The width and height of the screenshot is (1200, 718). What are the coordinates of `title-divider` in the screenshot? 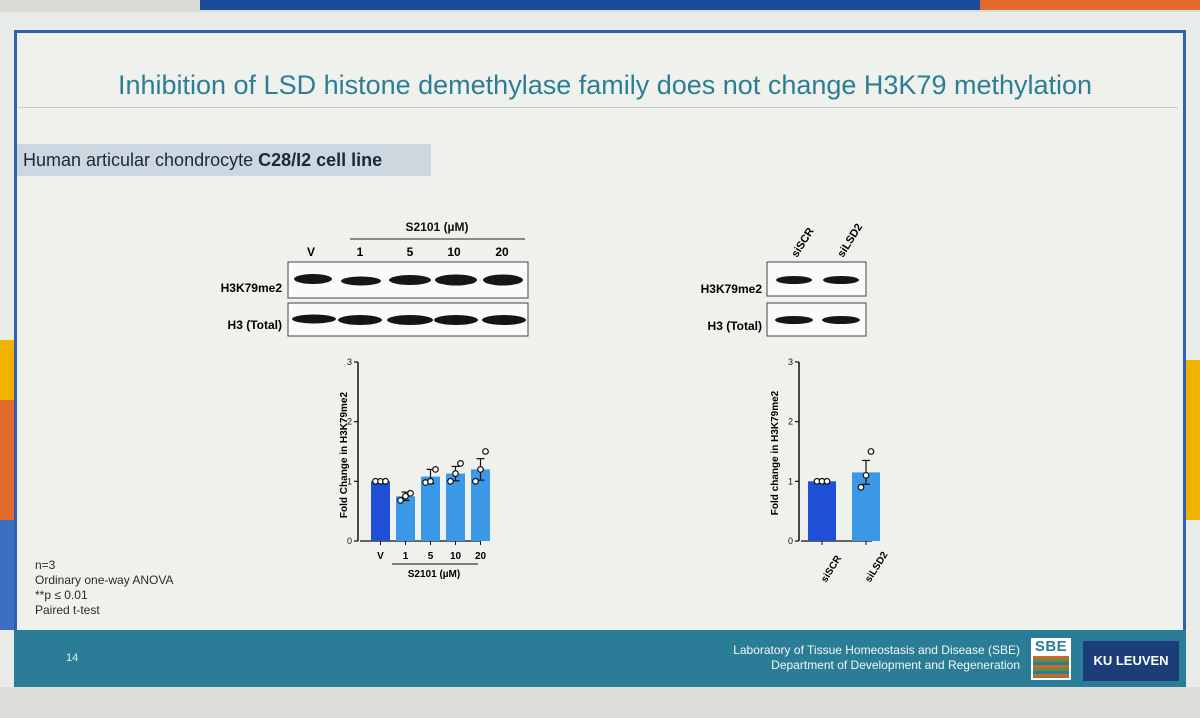 It's located at (598, 107).